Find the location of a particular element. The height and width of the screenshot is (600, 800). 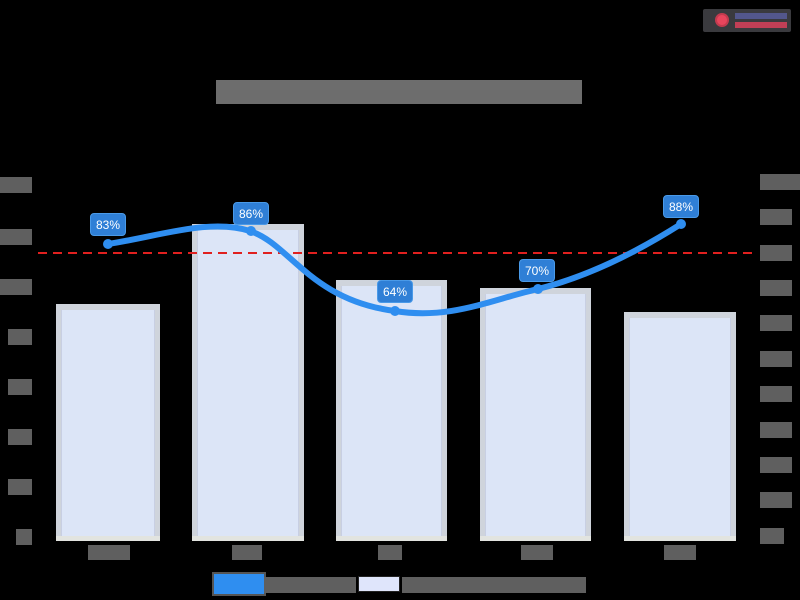

x-axis-label: Cat 4 is located at coordinates (537, 552).